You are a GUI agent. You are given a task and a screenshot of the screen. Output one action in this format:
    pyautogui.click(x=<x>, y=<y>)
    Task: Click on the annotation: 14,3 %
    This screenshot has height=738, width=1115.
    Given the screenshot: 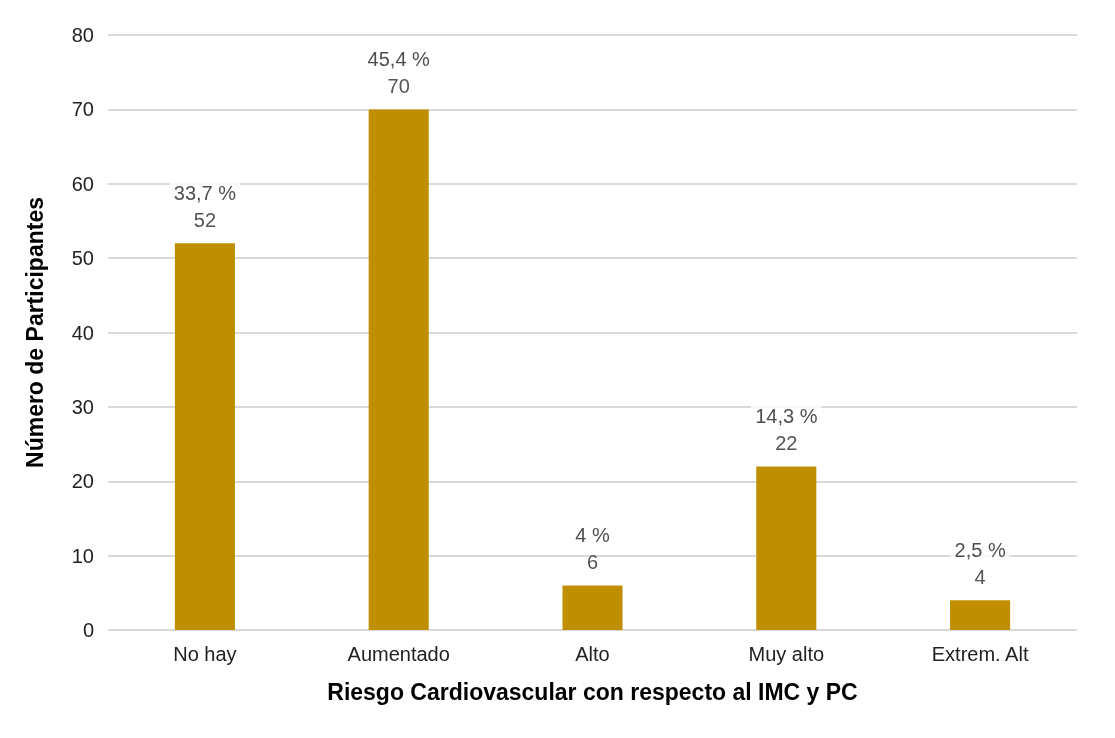 What is the action you would take?
    pyautogui.click(x=786, y=416)
    